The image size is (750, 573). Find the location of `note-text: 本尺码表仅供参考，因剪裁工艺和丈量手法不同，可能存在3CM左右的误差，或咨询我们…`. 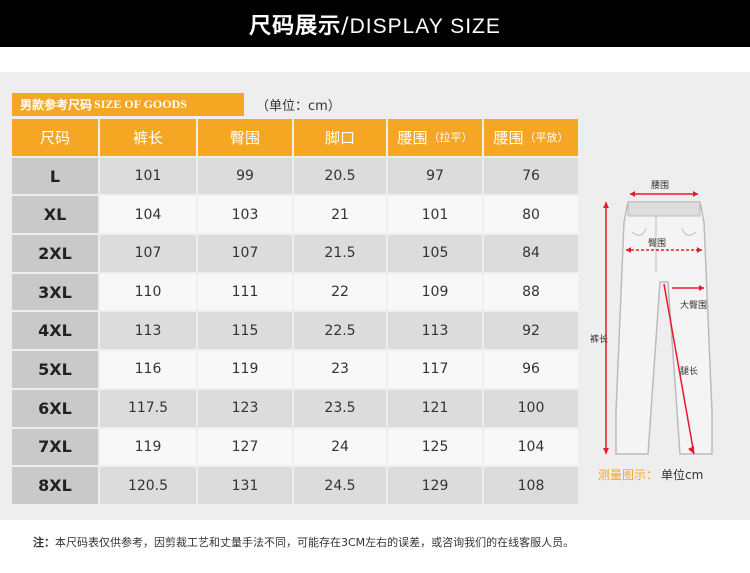

note-text: 本尺码表仅供参考，因剪裁工艺和丈量手法不同，可能存在3CM左右的误差，或咨询我们… is located at coordinates (315, 542).